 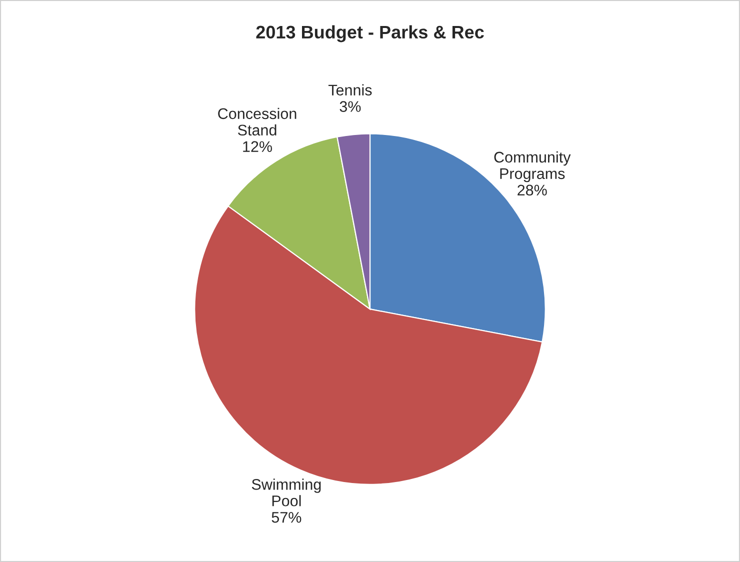 I want to click on chart-title: 2013 Budget - Parks & Rec, so click(x=370, y=33).